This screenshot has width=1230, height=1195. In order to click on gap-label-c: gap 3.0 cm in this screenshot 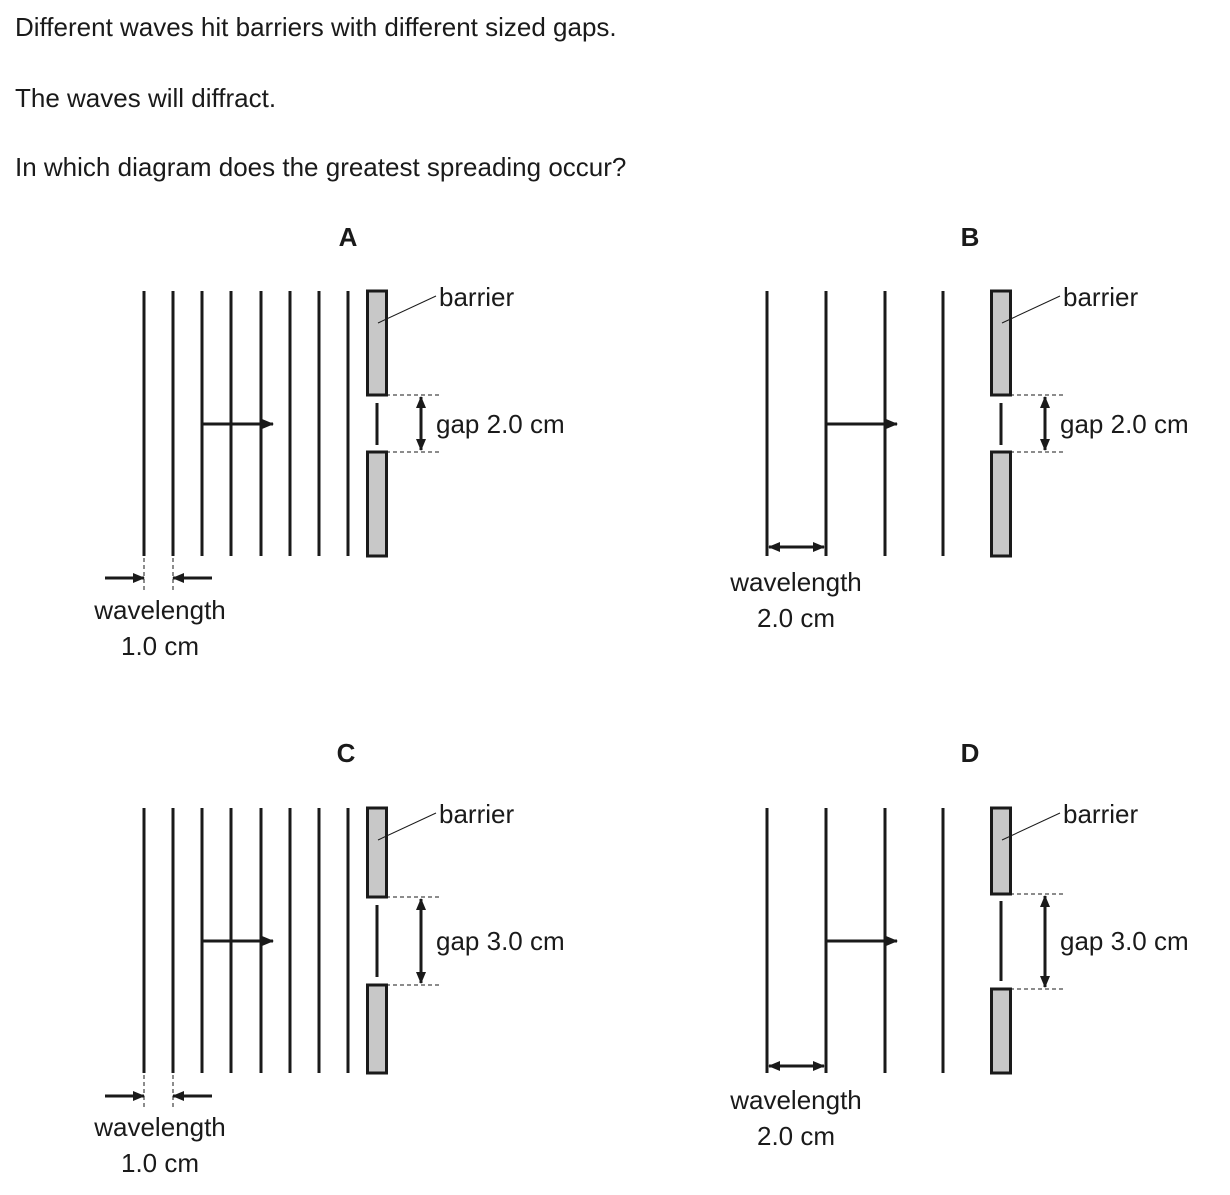, I will do `click(500, 941)`.